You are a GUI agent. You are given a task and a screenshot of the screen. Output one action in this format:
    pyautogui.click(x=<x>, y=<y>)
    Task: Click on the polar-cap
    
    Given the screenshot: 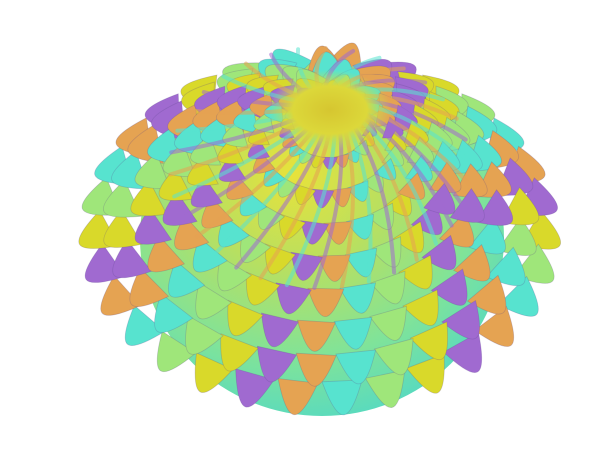 What is the action you would take?
    pyautogui.click(x=330, y=110)
    